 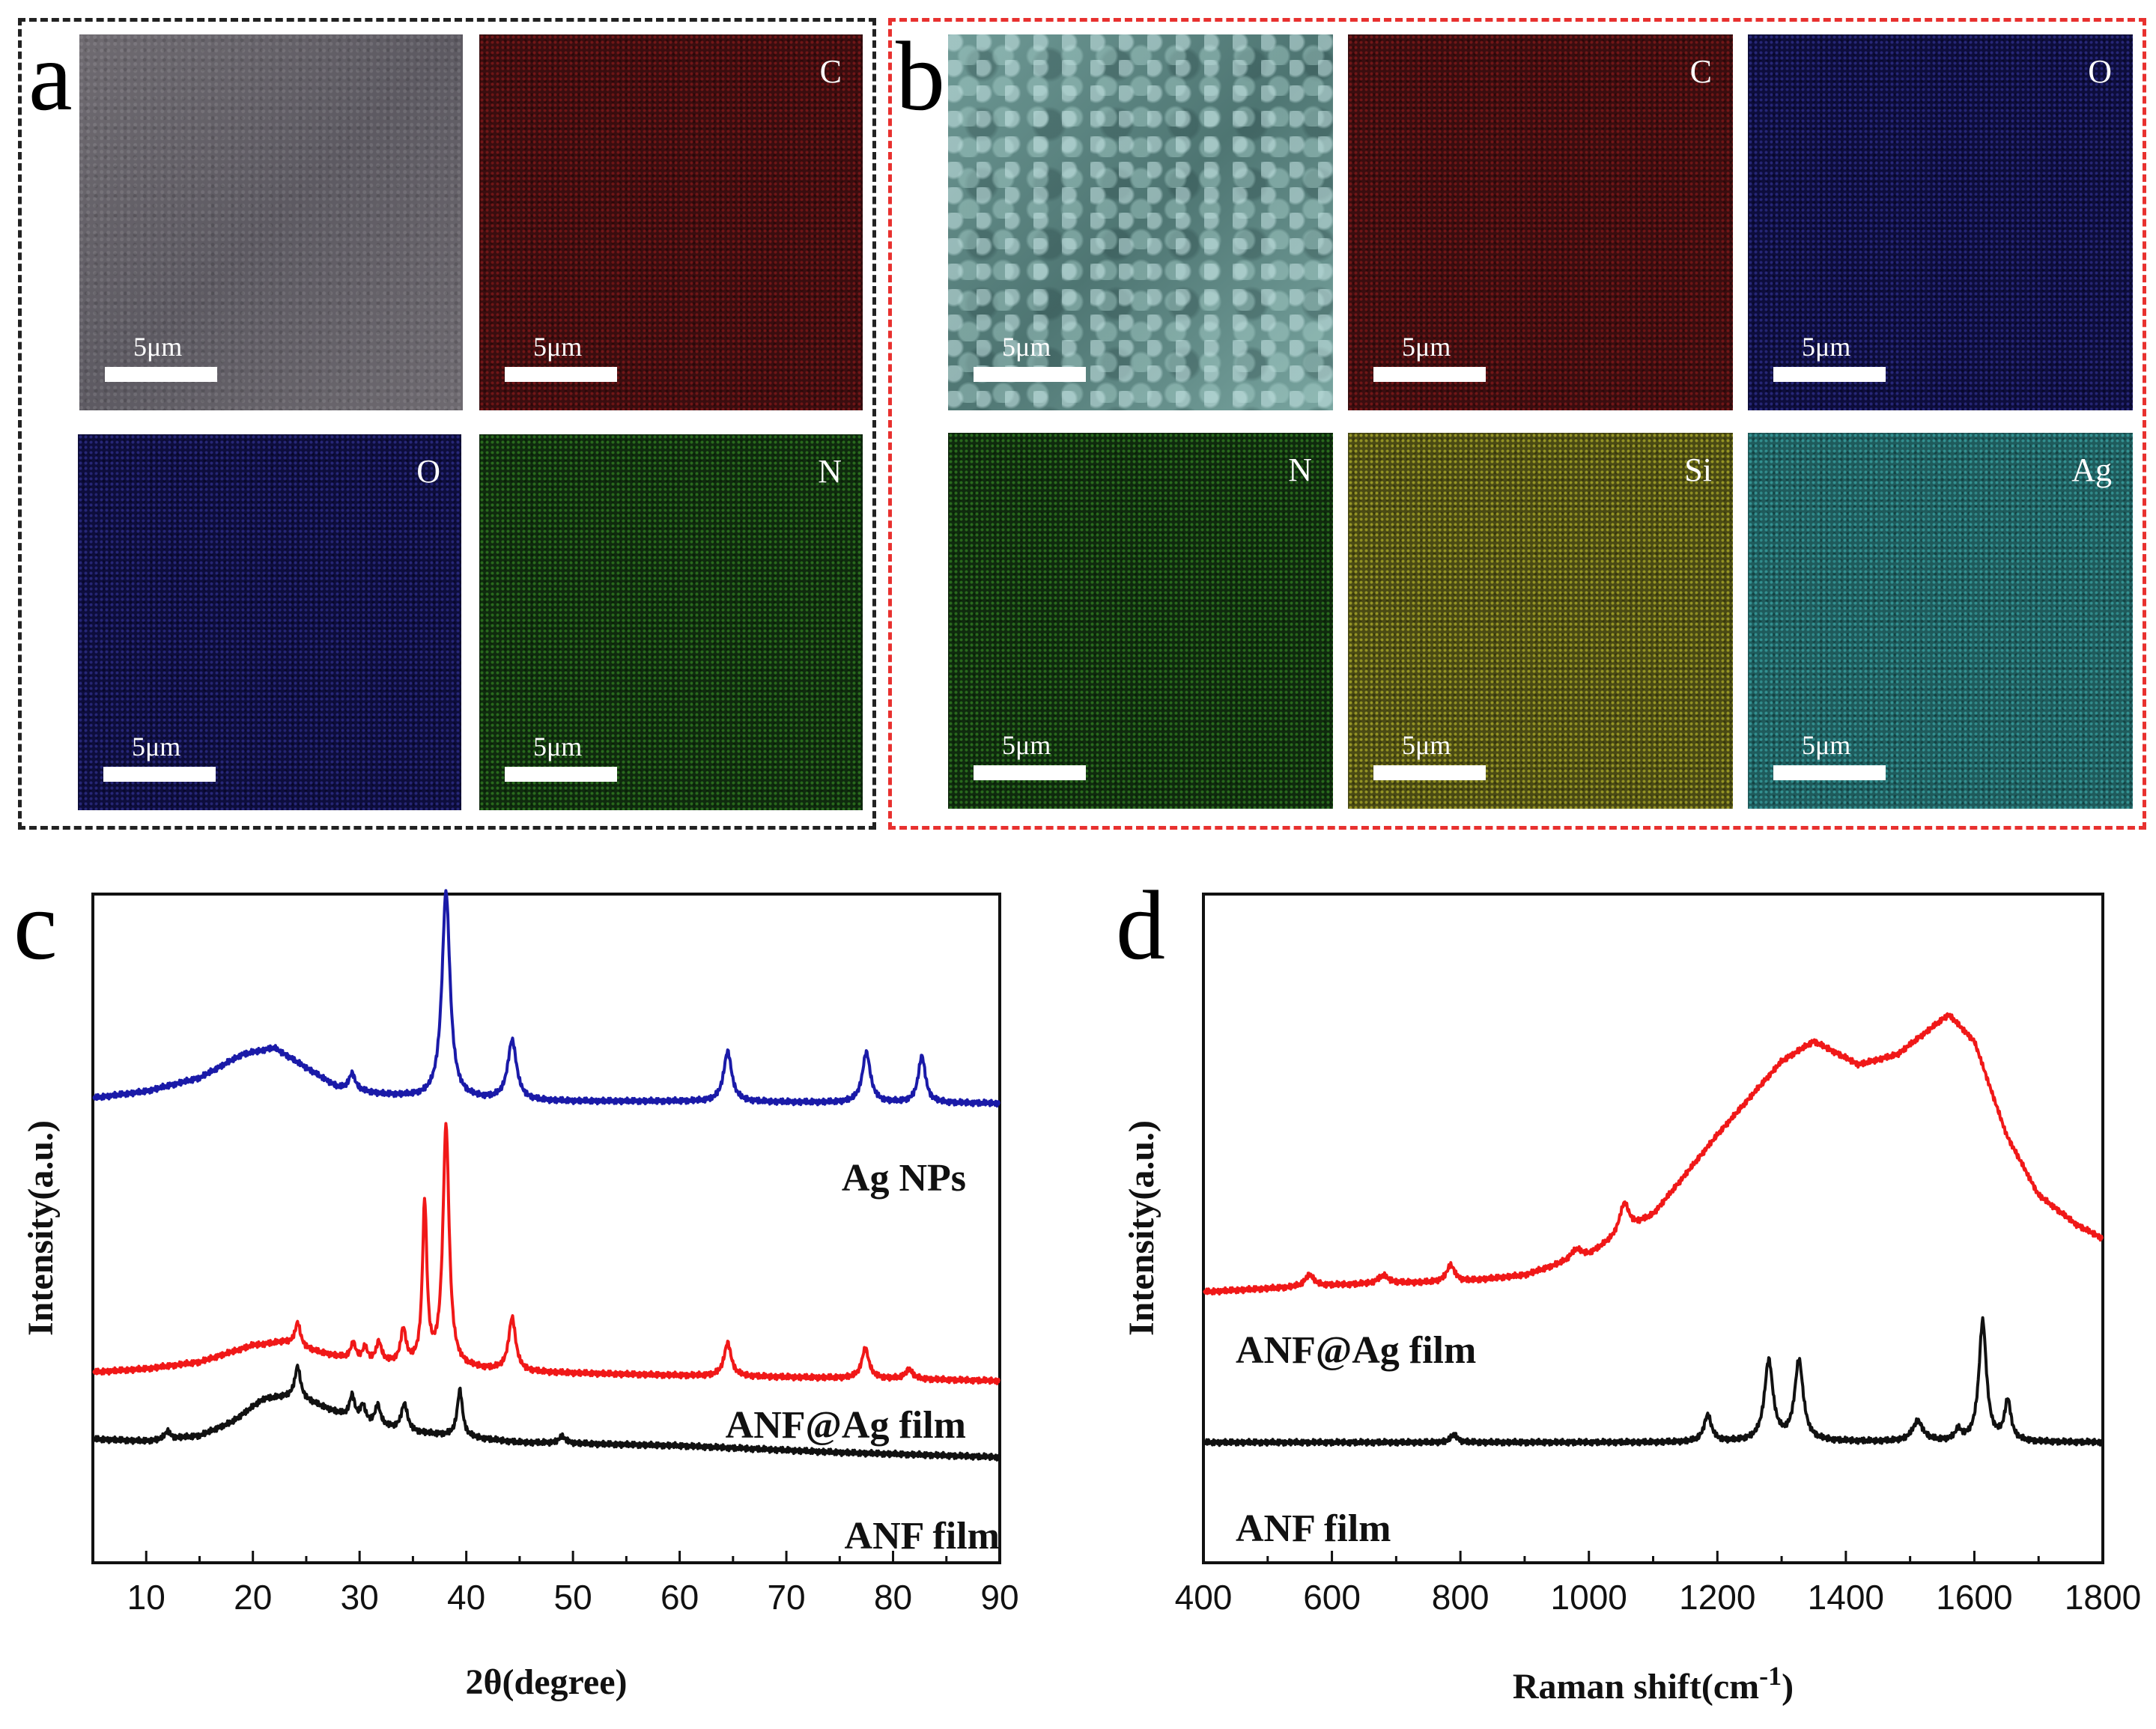 I want to click on x-tick-label: 1800, so click(x=2103, y=1597).